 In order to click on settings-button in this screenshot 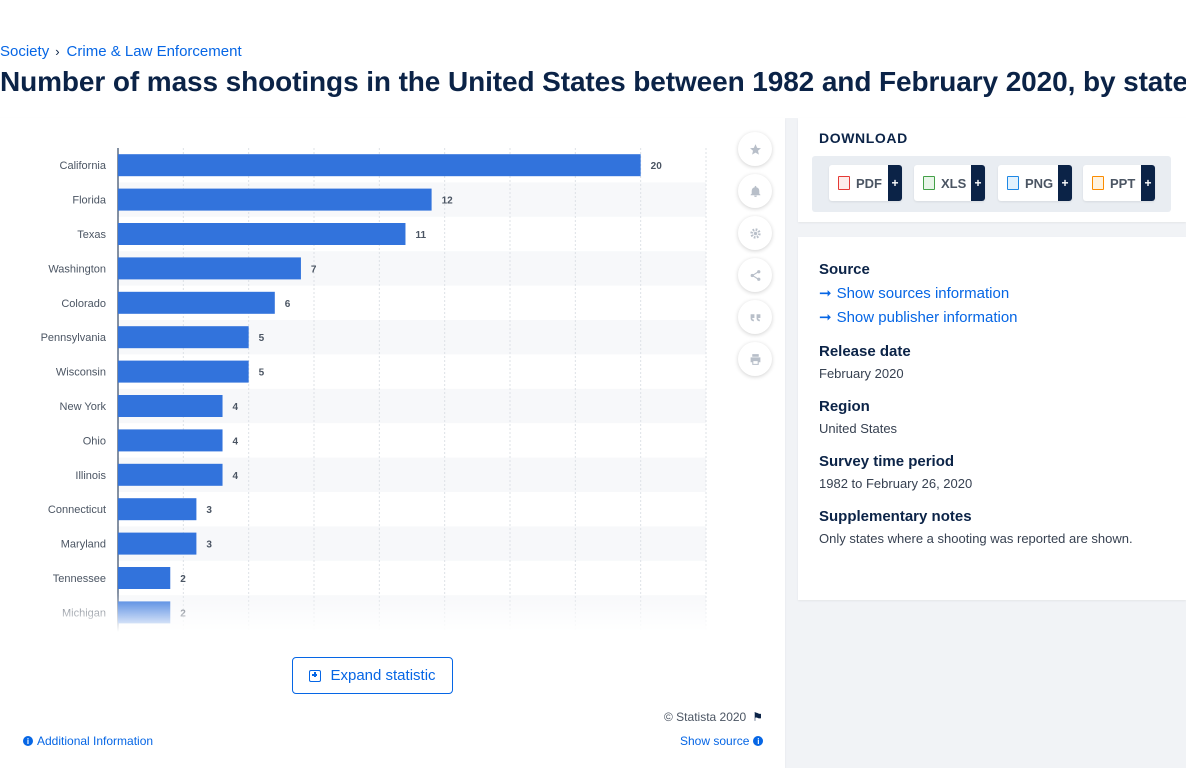, I will do `click(755, 233)`.